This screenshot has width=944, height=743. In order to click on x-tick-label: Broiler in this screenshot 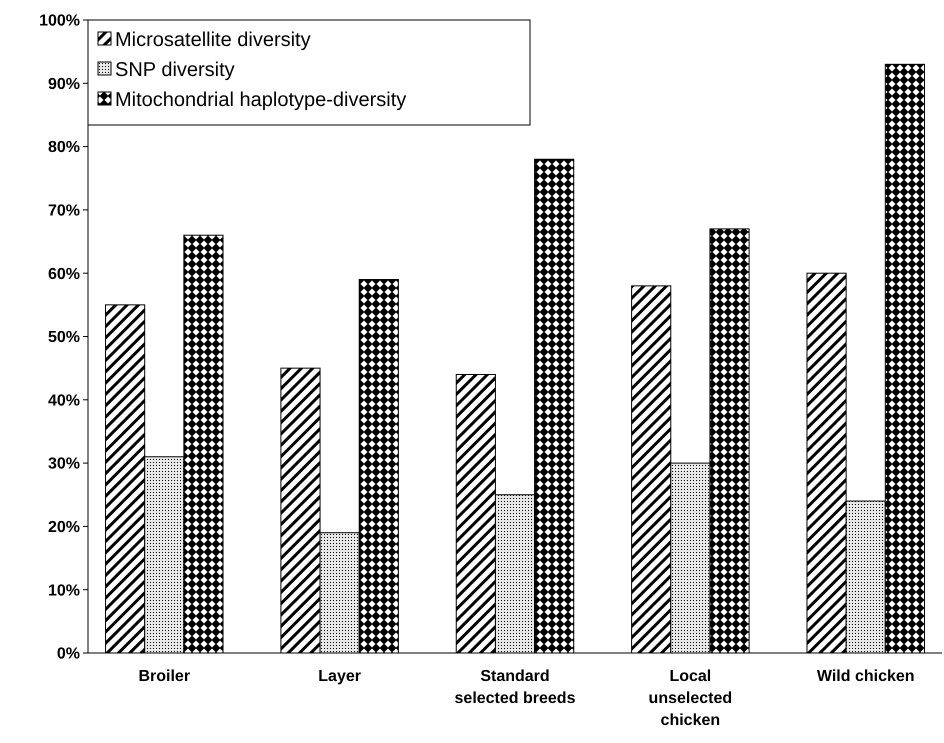, I will do `click(164, 676)`.